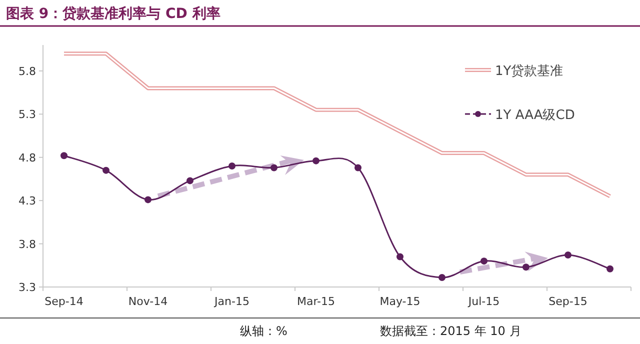  Describe the element at coordinates (535, 115) in the screenshot. I see `legend-label: 1Y AAA级CD` at that location.